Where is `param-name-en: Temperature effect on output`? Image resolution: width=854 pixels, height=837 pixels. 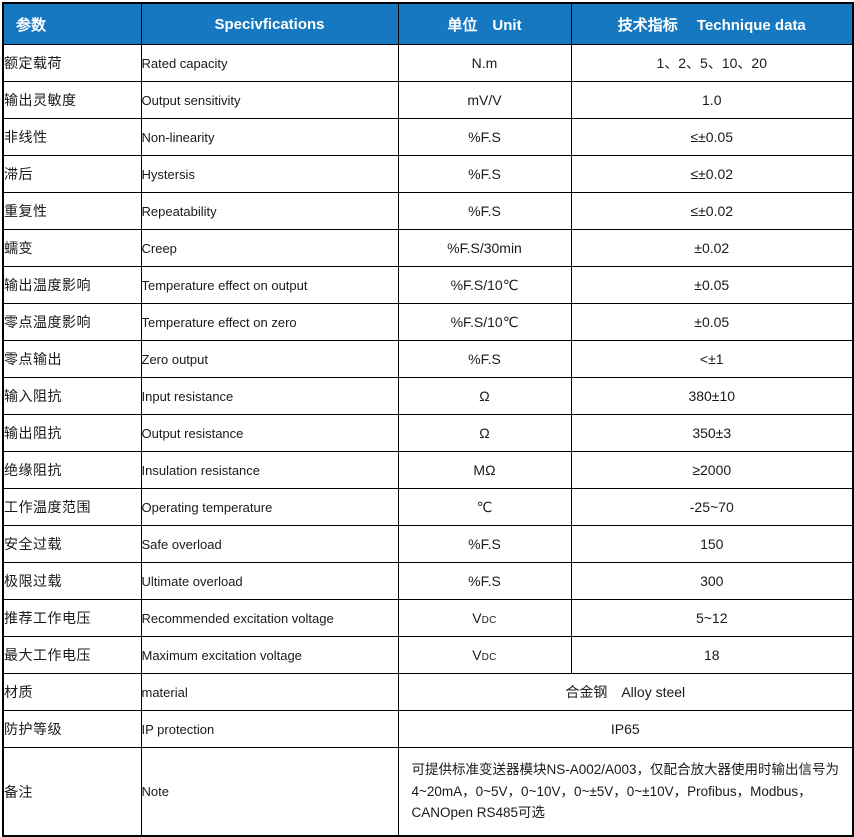 param-name-en: Temperature effect on output is located at coordinates (269, 285).